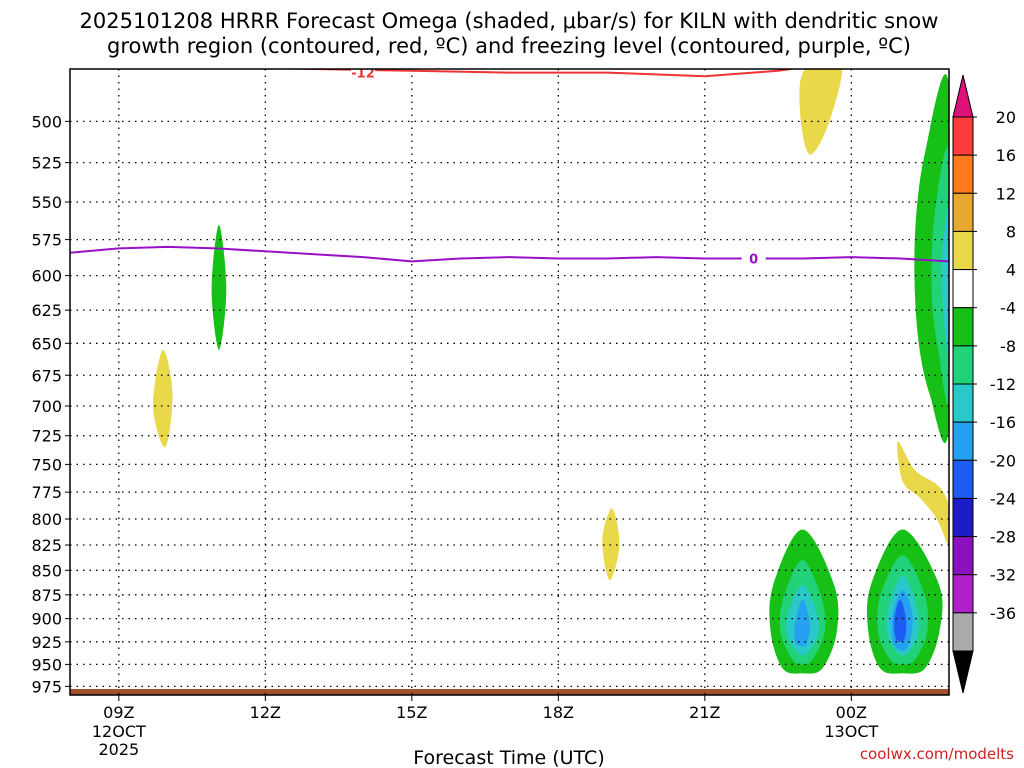  I want to click on colorbar-label: -32, so click(1003, 575).